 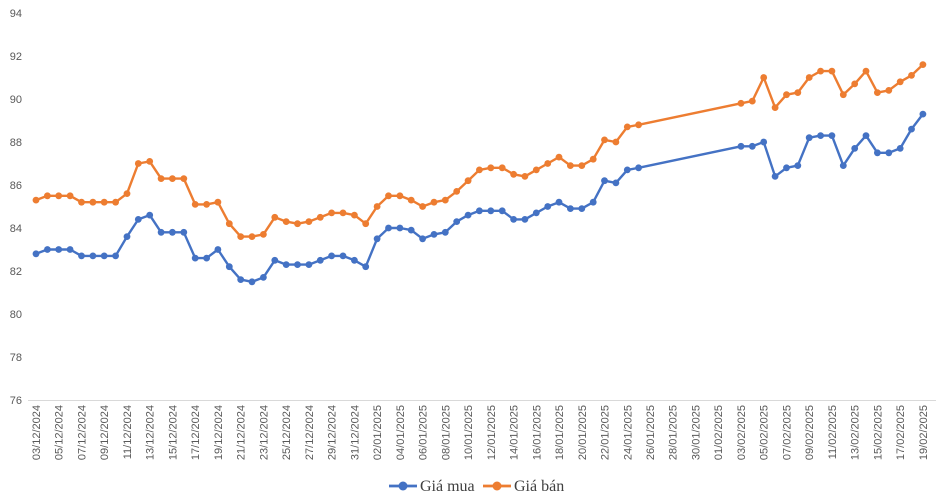 What do you see at coordinates (447, 486) in the screenshot?
I see `legend-label-gia-mua: Giá mua` at bounding box center [447, 486].